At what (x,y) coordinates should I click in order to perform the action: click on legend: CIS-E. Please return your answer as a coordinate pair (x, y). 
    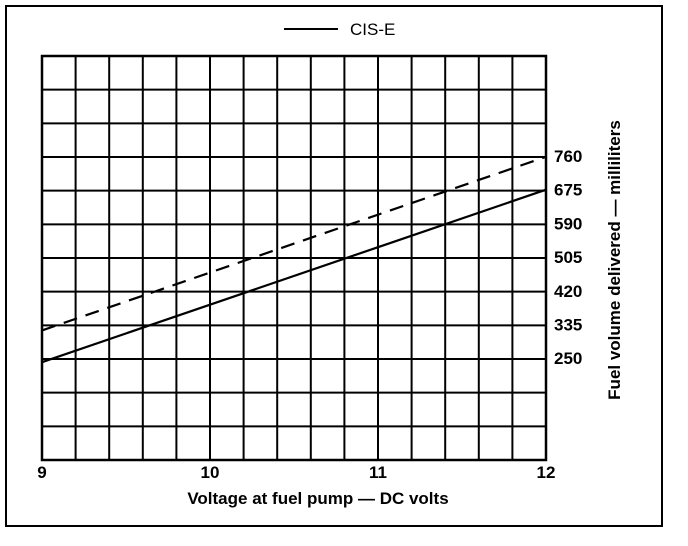
    Looking at the image, I should click on (339, 29).